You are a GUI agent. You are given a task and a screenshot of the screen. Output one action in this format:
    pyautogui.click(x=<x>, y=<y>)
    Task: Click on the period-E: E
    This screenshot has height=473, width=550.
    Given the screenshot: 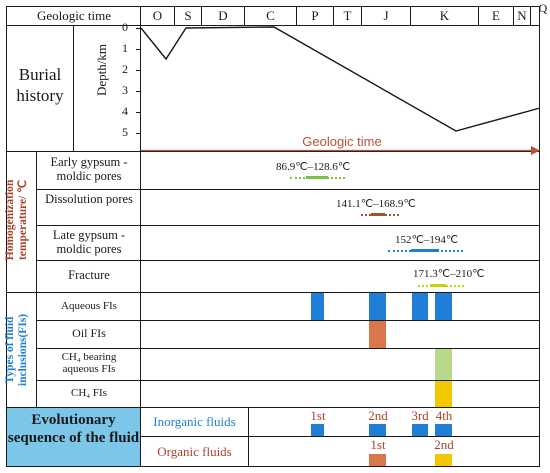 What is the action you would take?
    pyautogui.click(x=496, y=15)
    